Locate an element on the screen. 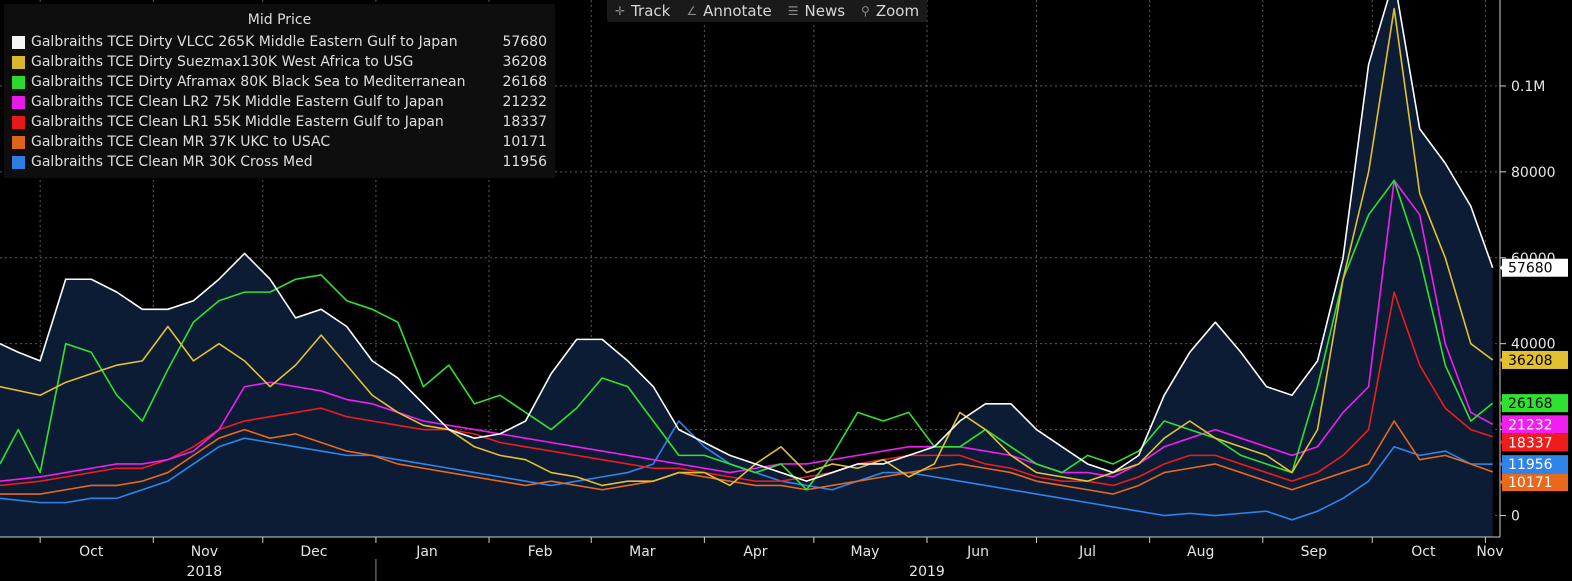  legend-item-name: Galbraiths TCE Clean MR 30K Cross Med is located at coordinates (172, 162).